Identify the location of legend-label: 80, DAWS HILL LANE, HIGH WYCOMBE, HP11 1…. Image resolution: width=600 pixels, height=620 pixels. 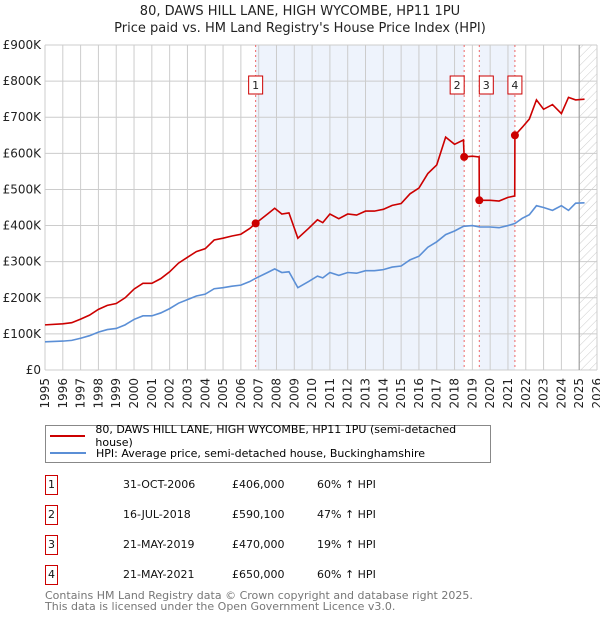
(276, 436).